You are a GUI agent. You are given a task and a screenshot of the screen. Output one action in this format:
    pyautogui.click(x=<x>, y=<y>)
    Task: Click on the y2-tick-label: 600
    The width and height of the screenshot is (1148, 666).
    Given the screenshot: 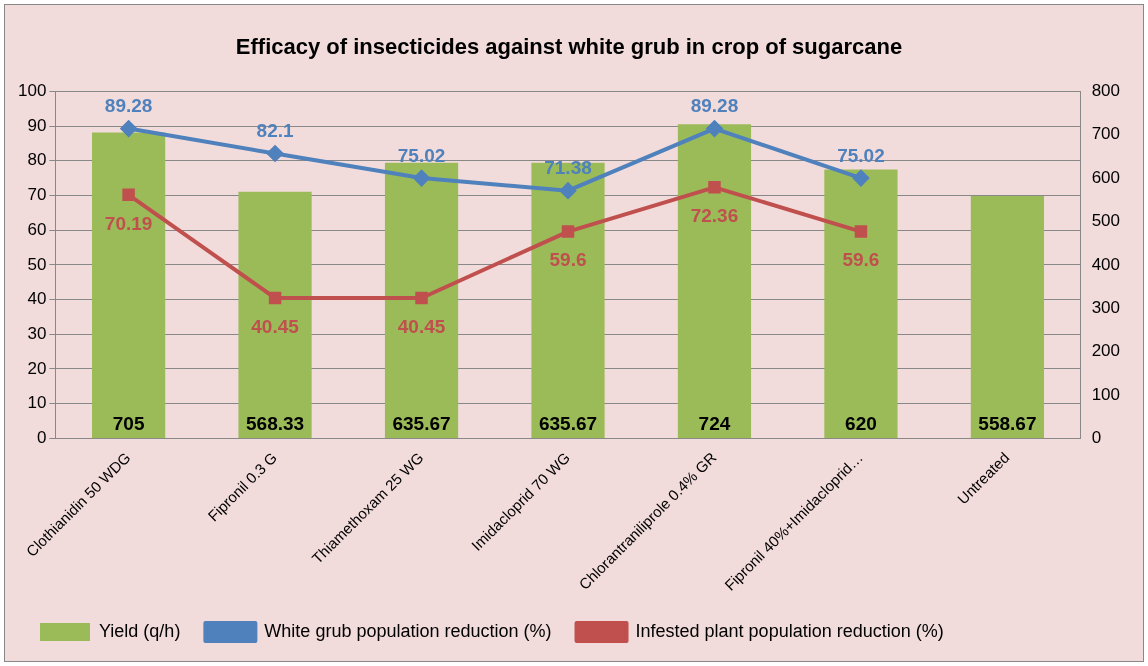 What is the action you would take?
    pyautogui.click(x=1106, y=177)
    